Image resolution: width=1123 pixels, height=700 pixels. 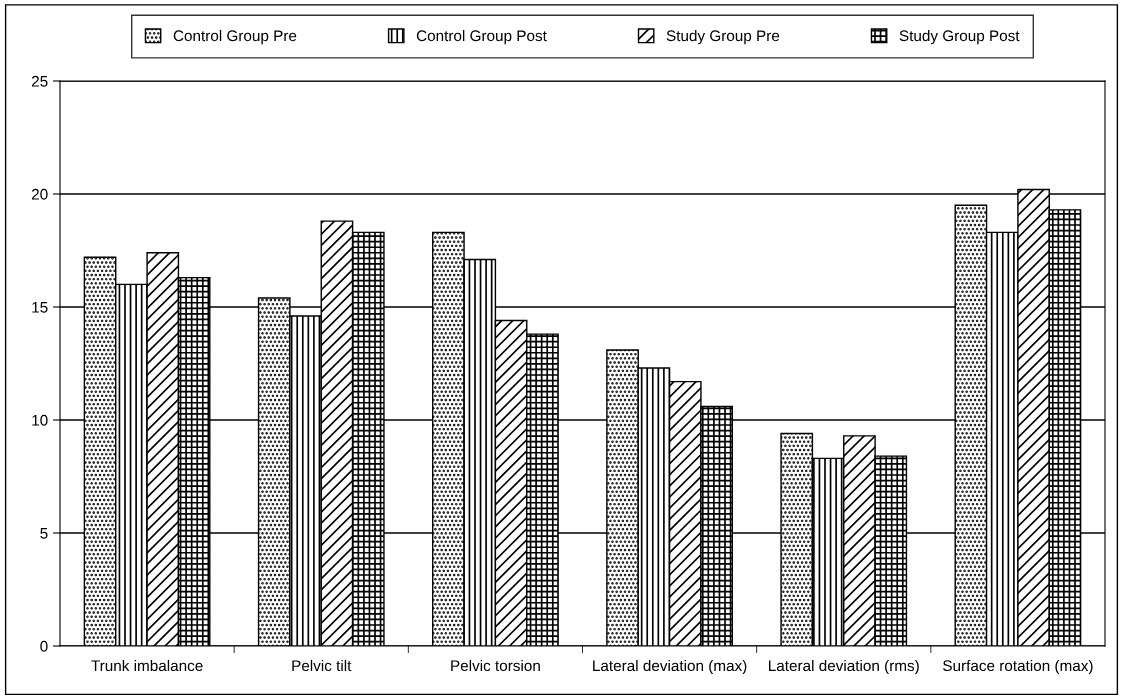 I want to click on x-tick-label: Lateral deviation (max), so click(x=670, y=667).